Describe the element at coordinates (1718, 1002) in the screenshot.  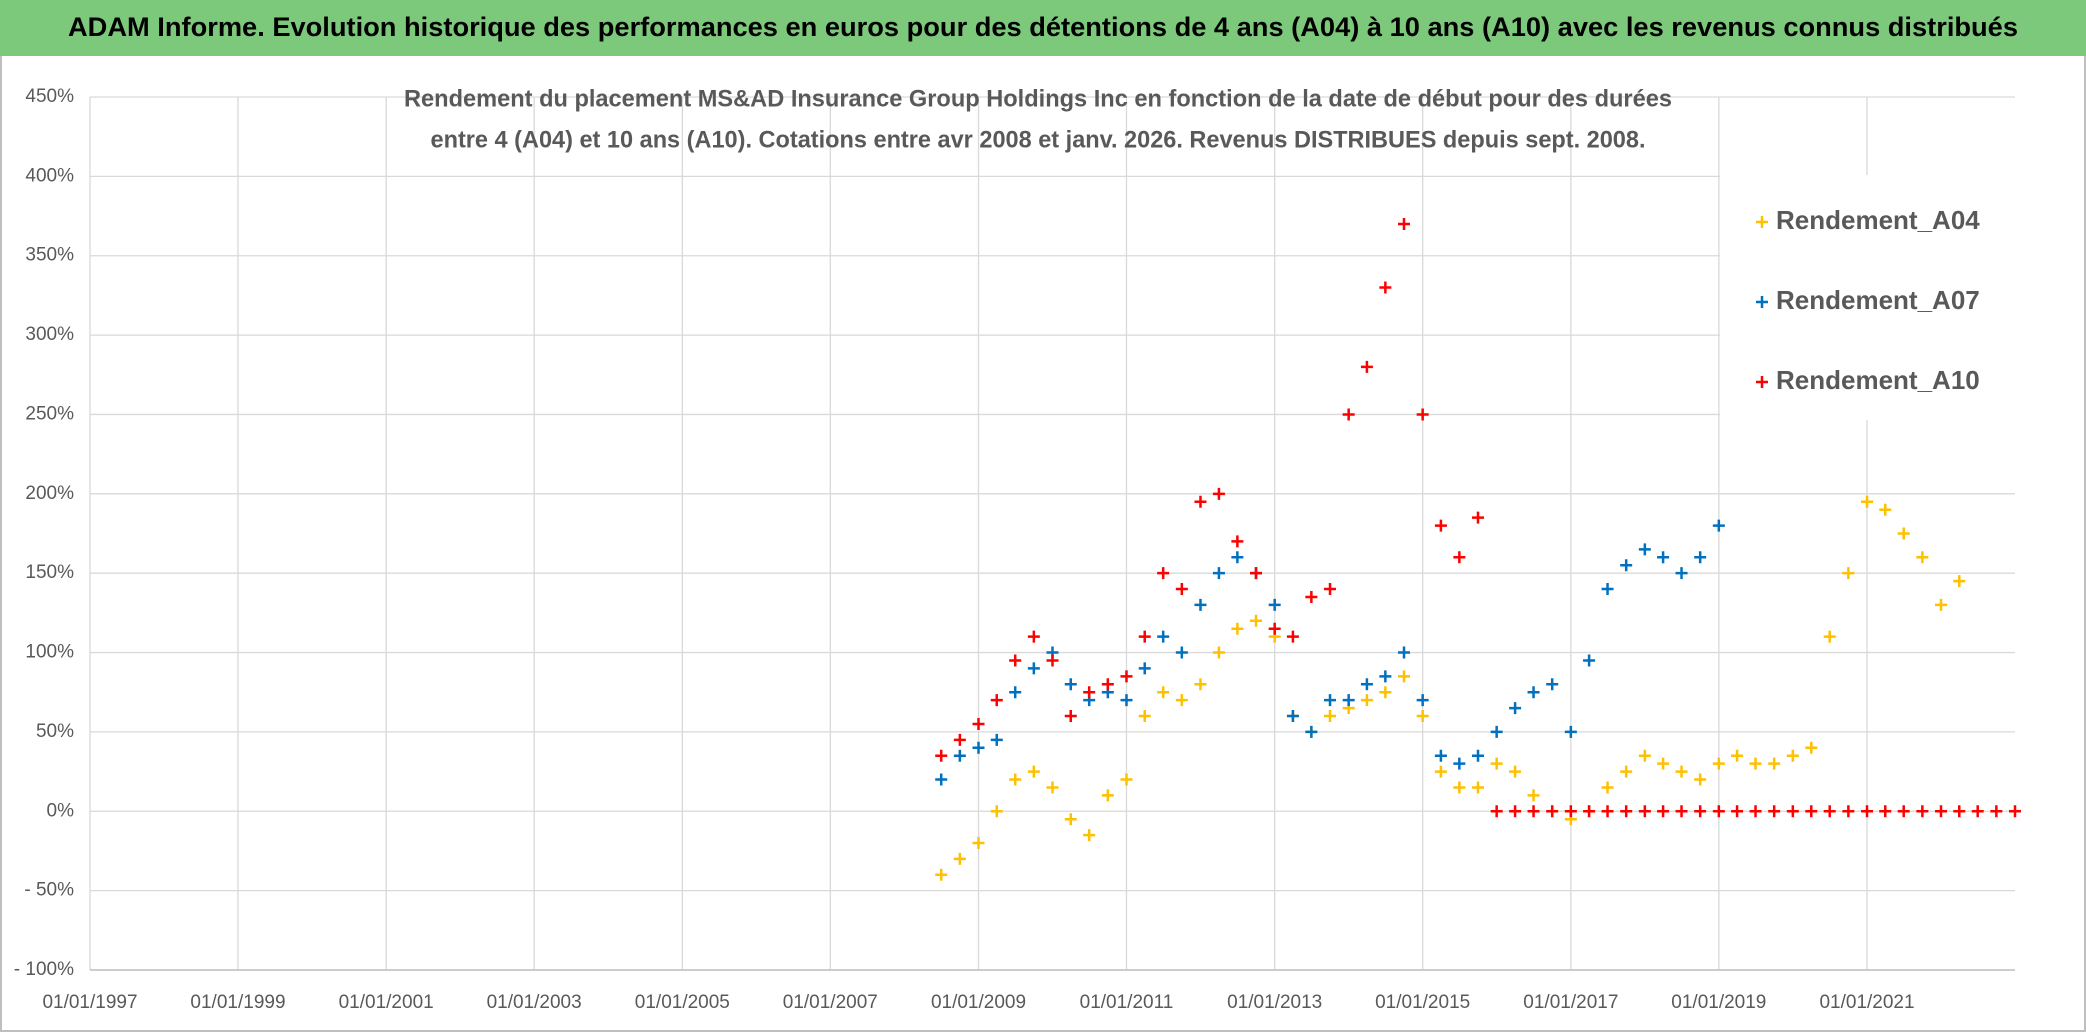
I see `x-tick-label: 01/01/2019` at that location.